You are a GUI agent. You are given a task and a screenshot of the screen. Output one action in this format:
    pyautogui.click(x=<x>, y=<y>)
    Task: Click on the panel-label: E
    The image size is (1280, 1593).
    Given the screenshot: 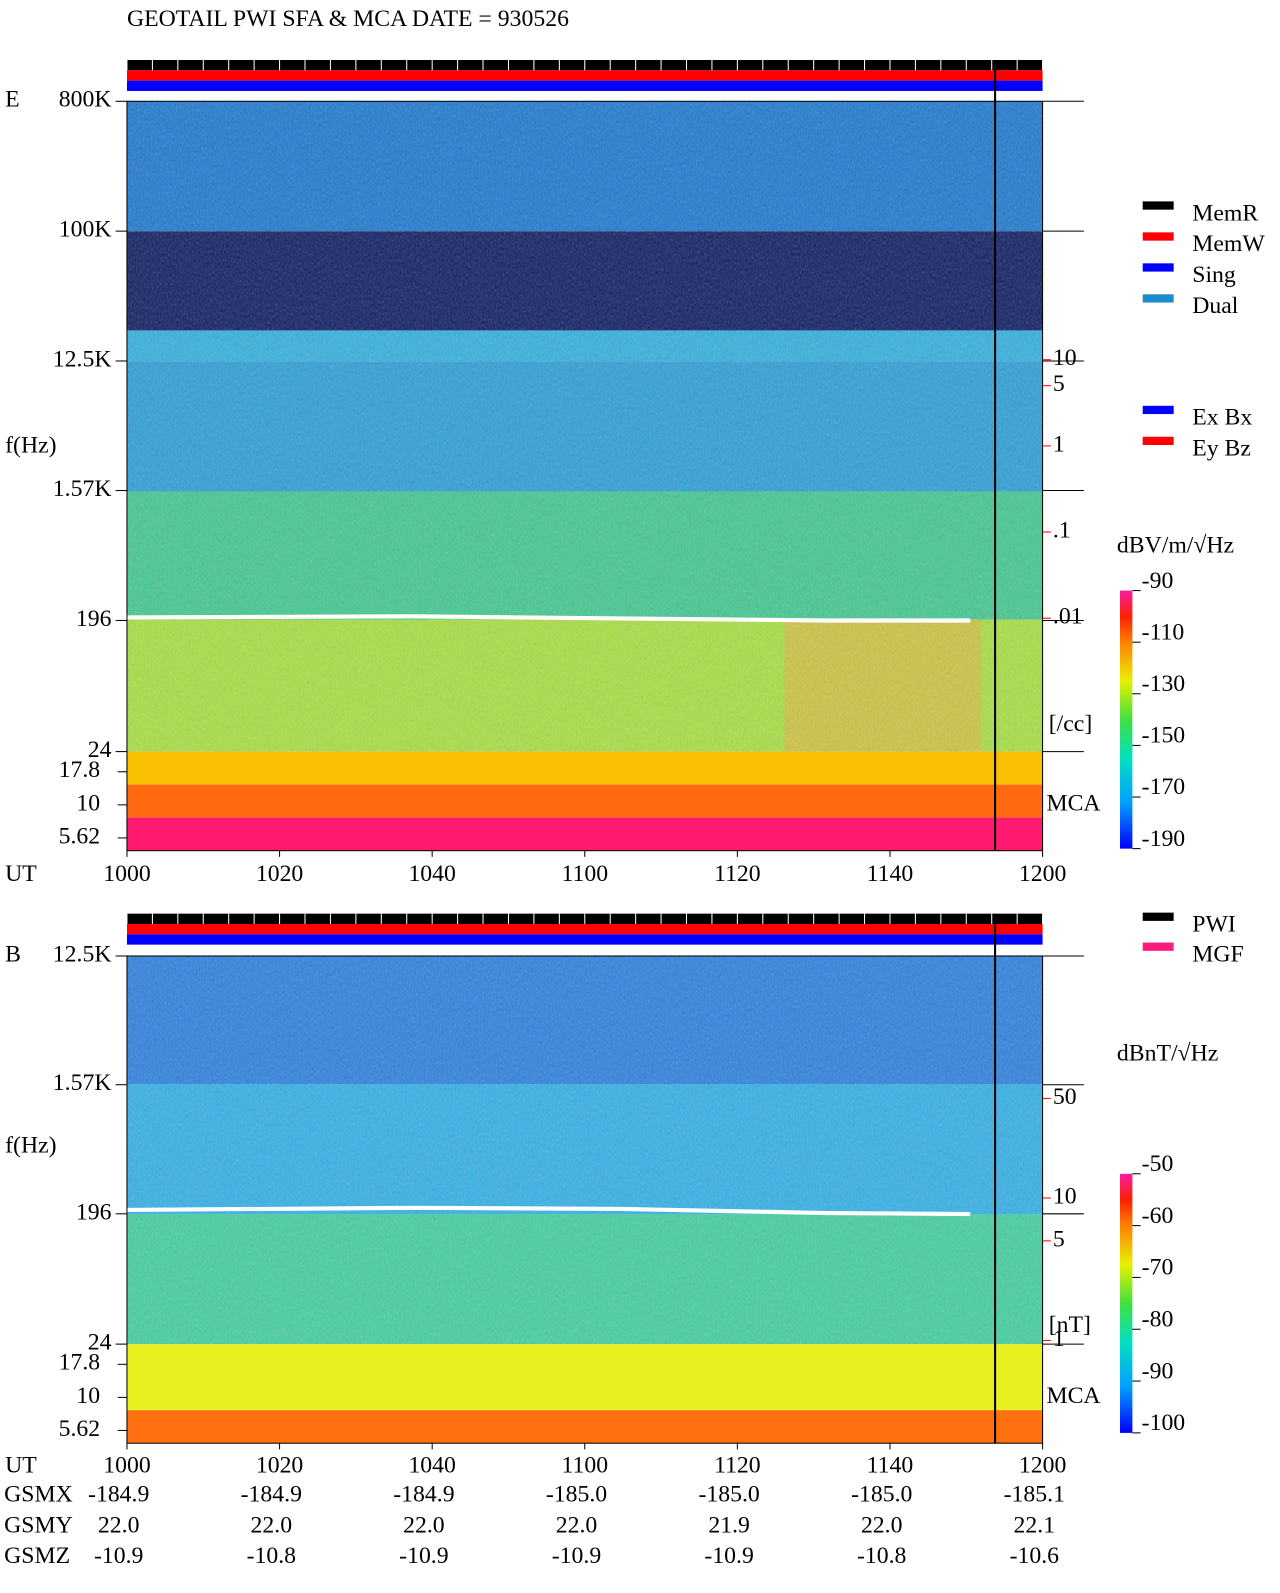 What is the action you would take?
    pyautogui.click(x=12, y=100)
    